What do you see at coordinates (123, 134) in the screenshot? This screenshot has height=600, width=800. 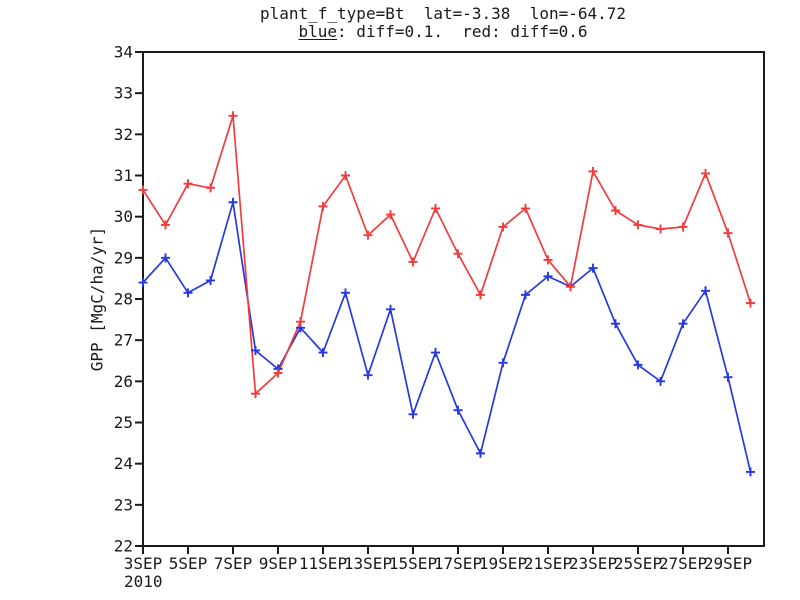 I see `y-tick-label: 32` at bounding box center [123, 134].